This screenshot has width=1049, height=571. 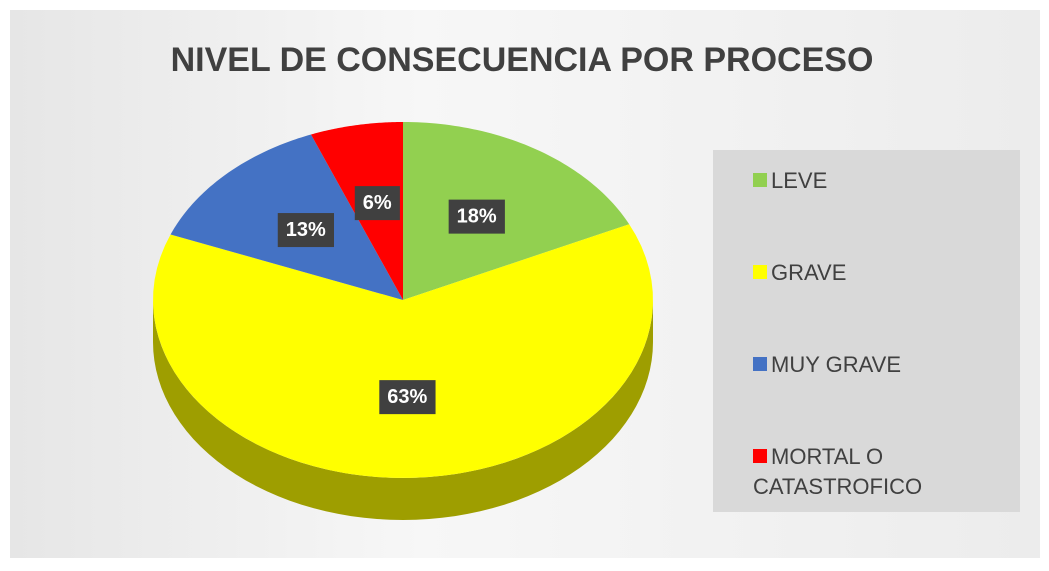 I want to click on data-label-text: 18%, so click(x=477, y=217).